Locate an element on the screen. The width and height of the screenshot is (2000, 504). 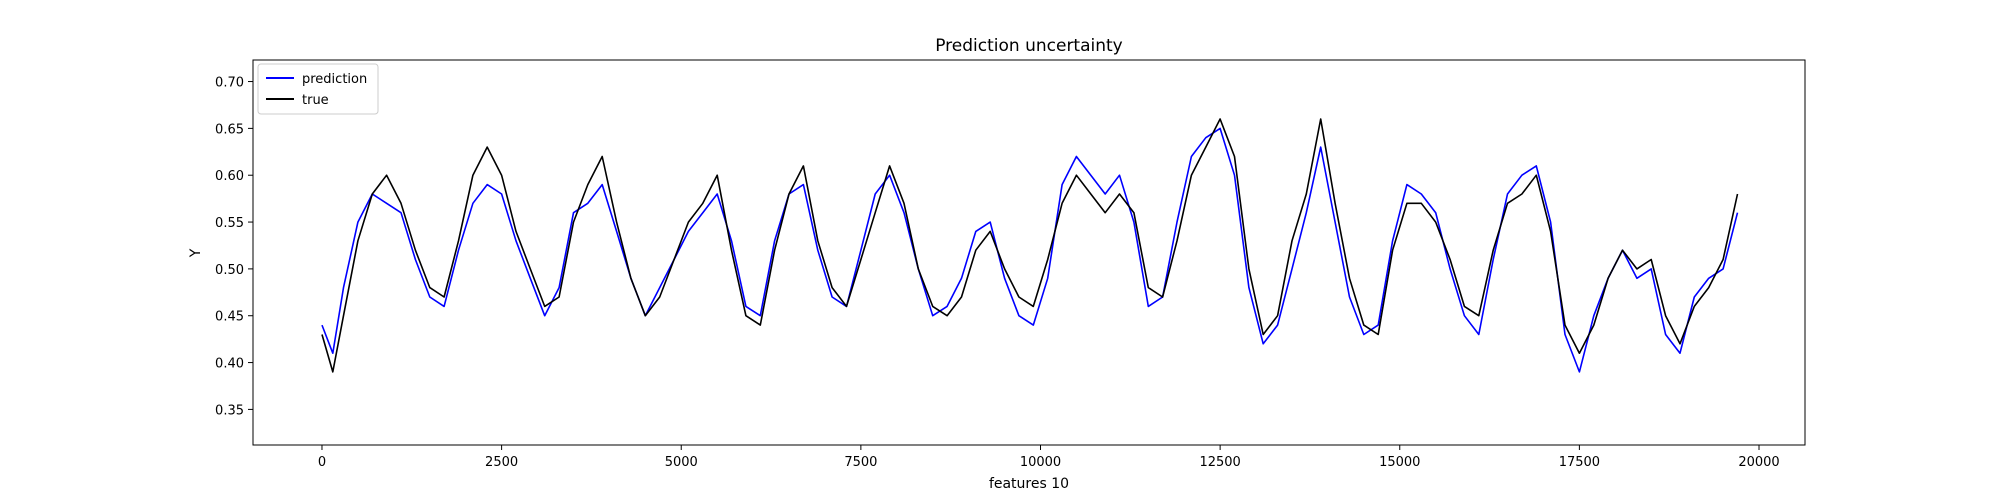
legend: prediction true is located at coordinates (318, 89).